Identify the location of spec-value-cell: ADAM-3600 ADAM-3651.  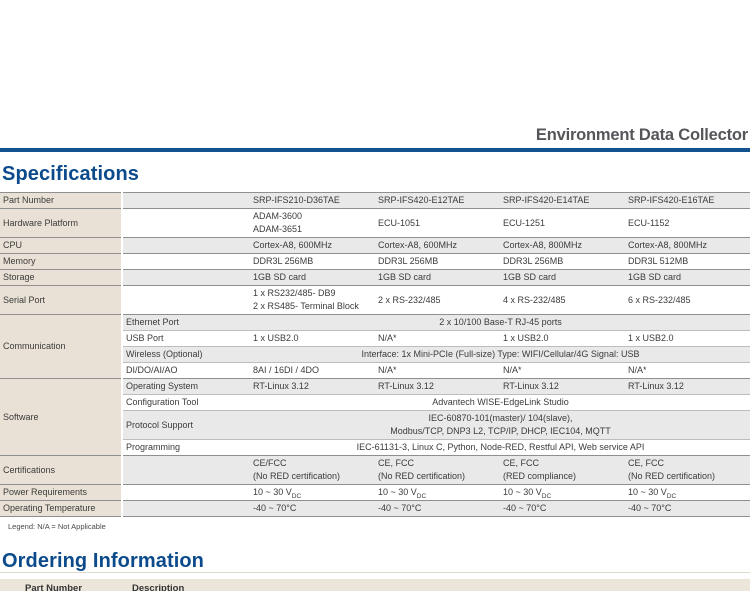
(312, 223).